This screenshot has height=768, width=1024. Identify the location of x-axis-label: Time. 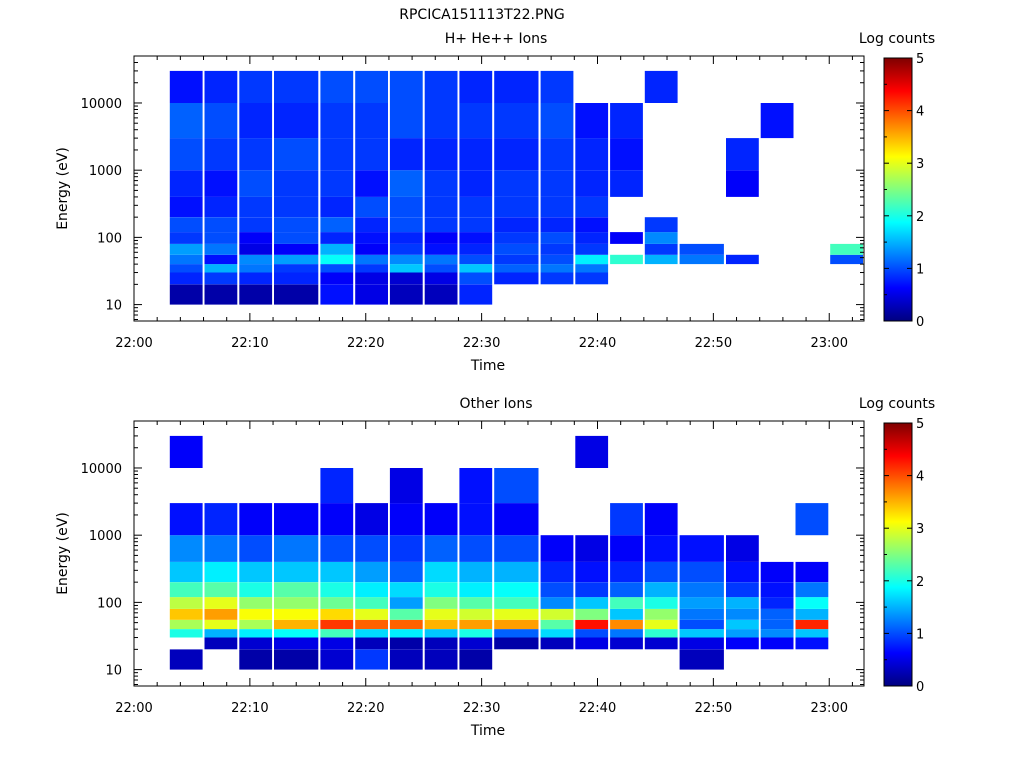
(487, 731).